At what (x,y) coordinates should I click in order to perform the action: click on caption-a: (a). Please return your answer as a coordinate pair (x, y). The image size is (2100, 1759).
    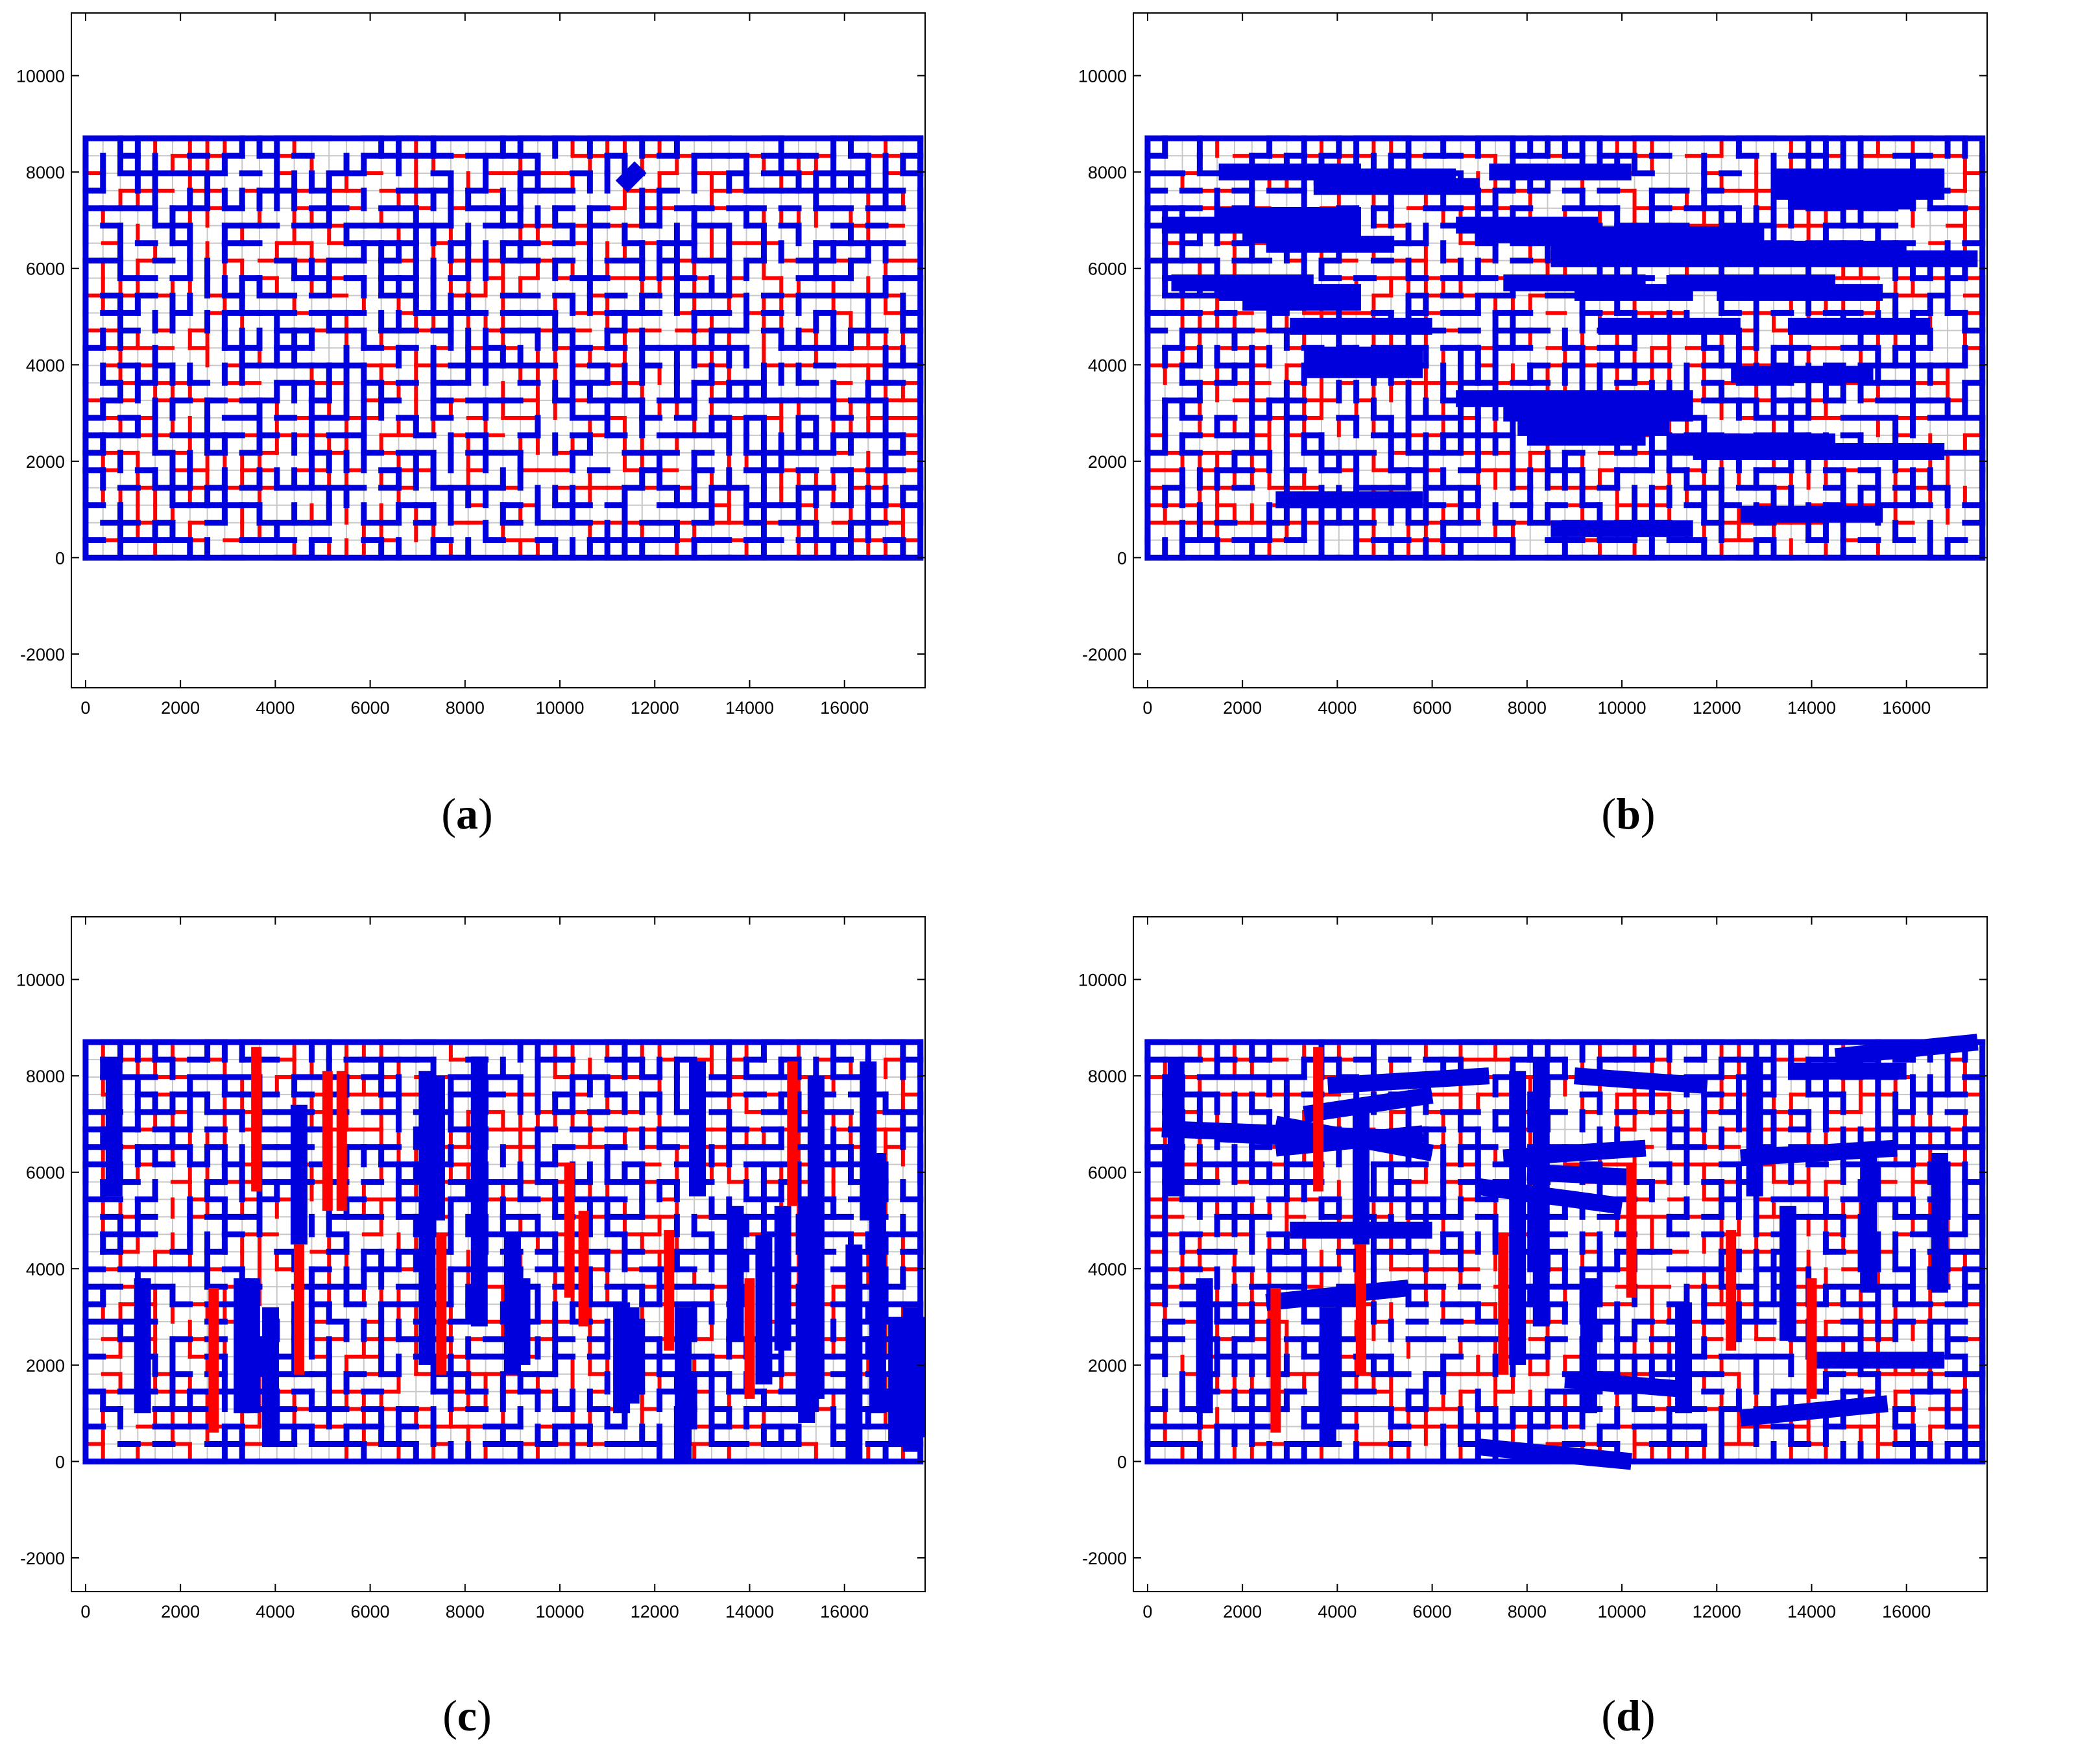
    Looking at the image, I should click on (467, 814).